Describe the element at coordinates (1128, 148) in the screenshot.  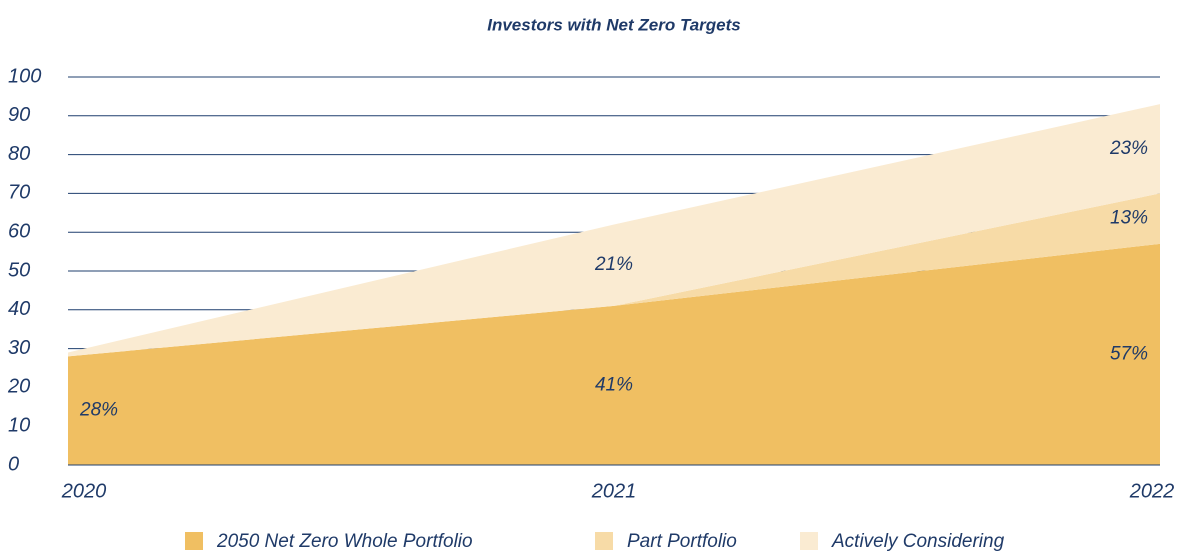
I see `value-label: 23%` at that location.